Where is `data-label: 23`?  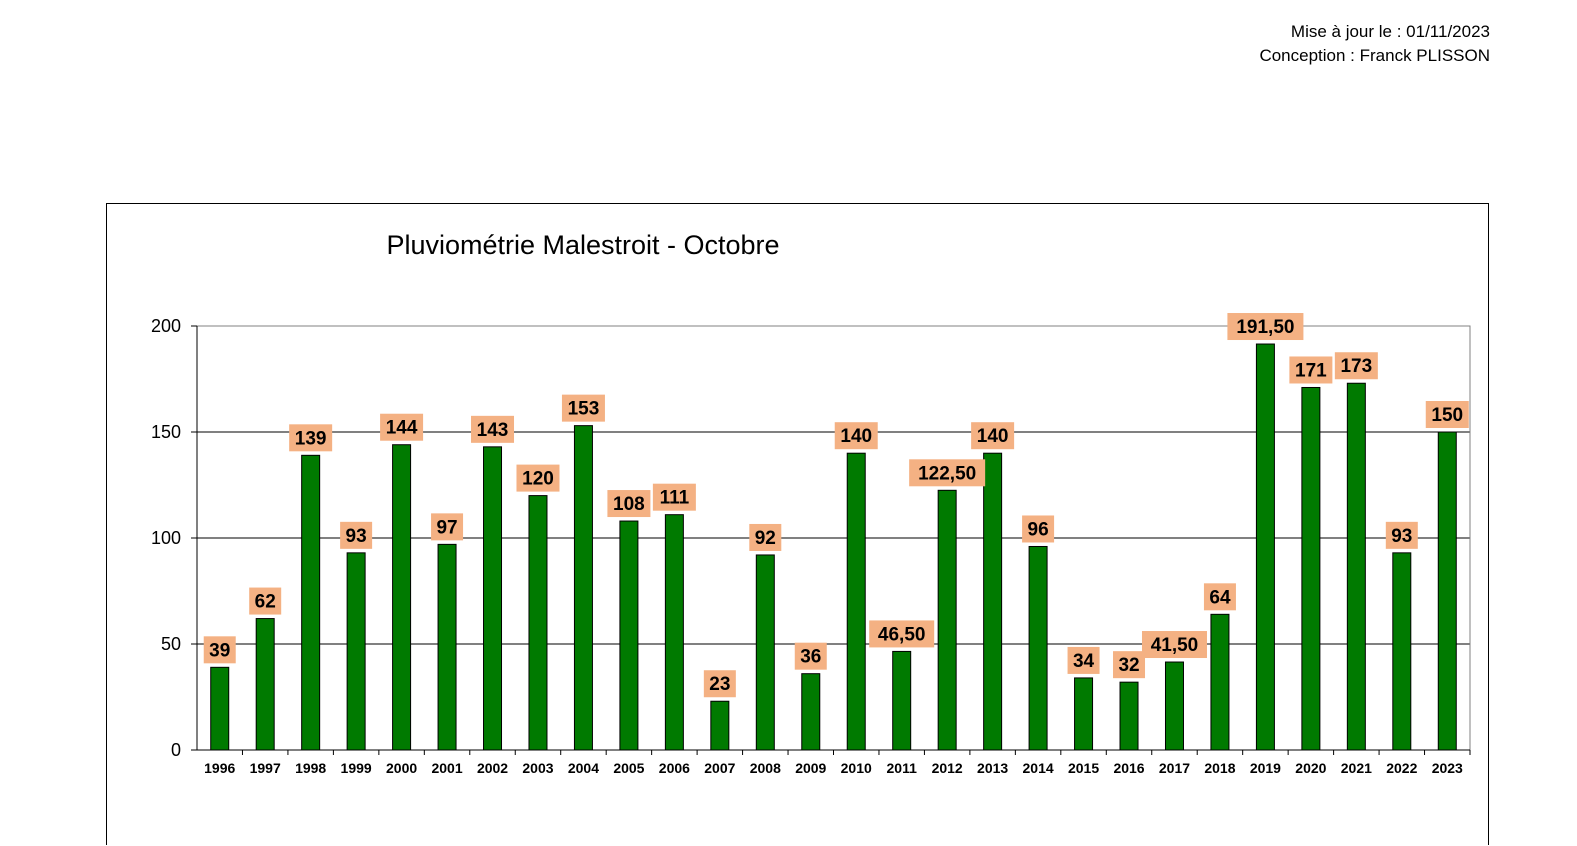
data-label: 23 is located at coordinates (719, 684).